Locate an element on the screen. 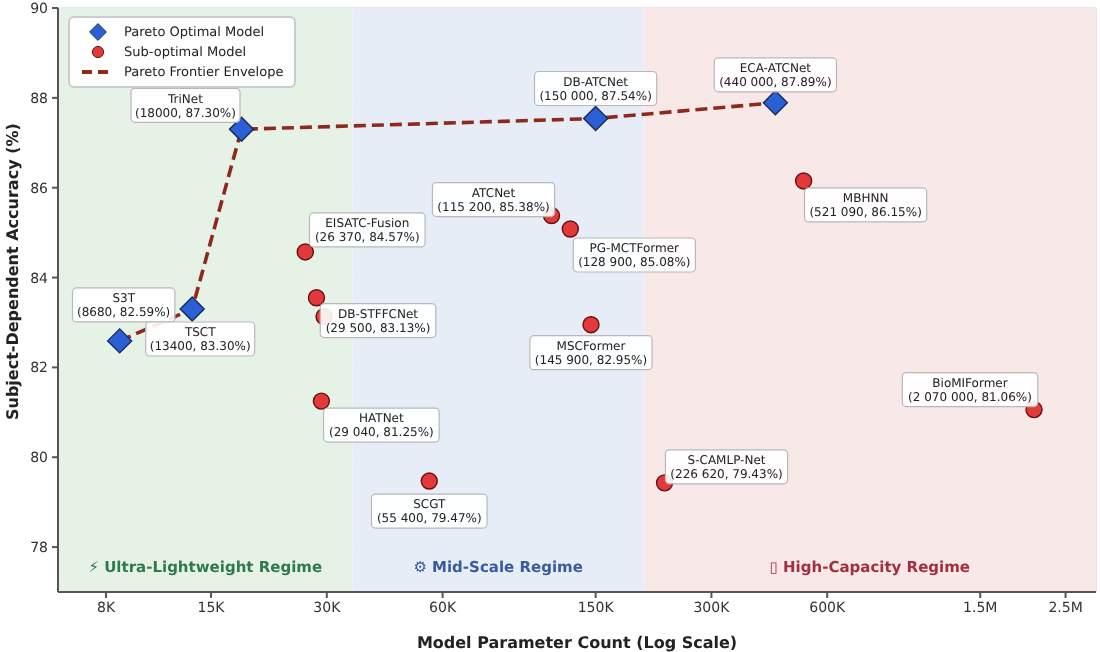  y-axis-title: Subject-Dependent Accuracy (%) is located at coordinates (12, 271).